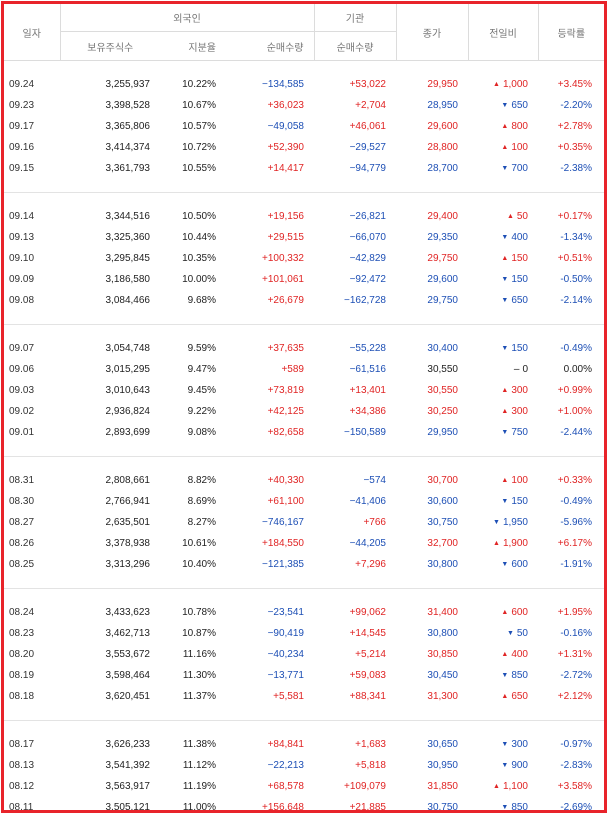 This screenshot has height=820, width=614. Describe the element at coordinates (199, 84) in the screenshot. I see `ownership-cell: 10.22%` at that location.